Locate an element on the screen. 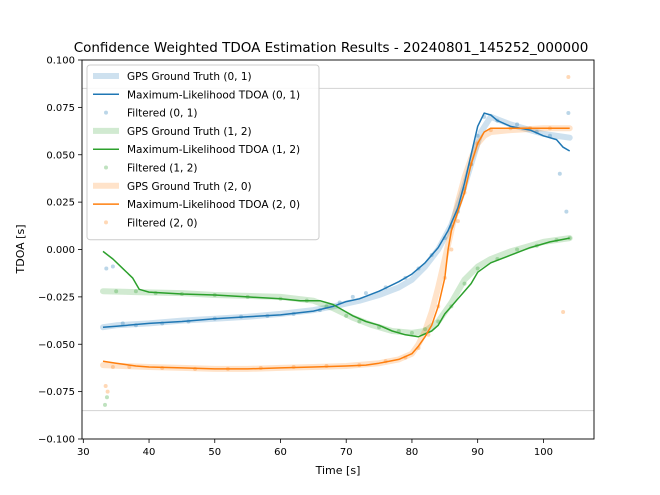 The height and width of the screenshot is (495, 660). y-tick-label: −0.100 is located at coordinates (56, 440).